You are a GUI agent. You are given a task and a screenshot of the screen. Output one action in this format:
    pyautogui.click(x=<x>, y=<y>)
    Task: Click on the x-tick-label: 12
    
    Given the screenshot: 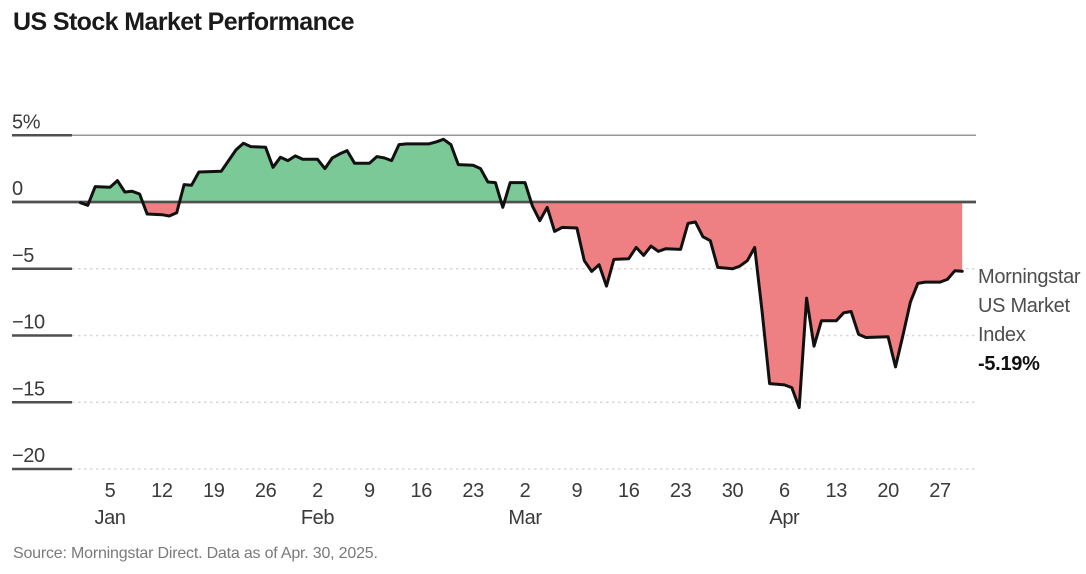 What is the action you would take?
    pyautogui.click(x=162, y=491)
    